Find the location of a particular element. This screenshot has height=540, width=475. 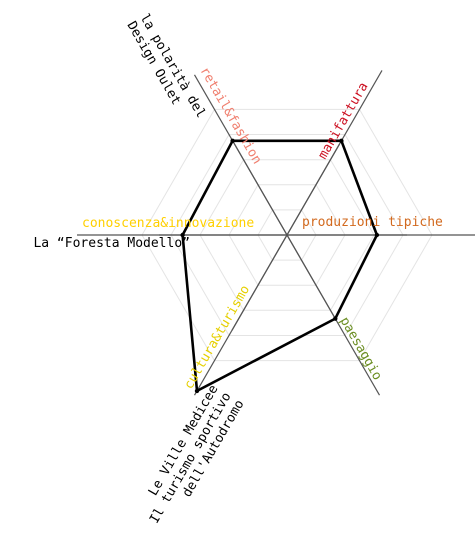

annotation-conoscenza-innovazione: La “Foresta Modello” is located at coordinates (111, 243).